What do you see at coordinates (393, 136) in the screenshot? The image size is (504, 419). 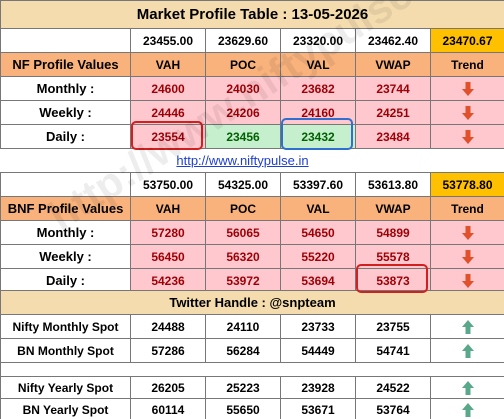 I see `value-cell: 23484` at bounding box center [393, 136].